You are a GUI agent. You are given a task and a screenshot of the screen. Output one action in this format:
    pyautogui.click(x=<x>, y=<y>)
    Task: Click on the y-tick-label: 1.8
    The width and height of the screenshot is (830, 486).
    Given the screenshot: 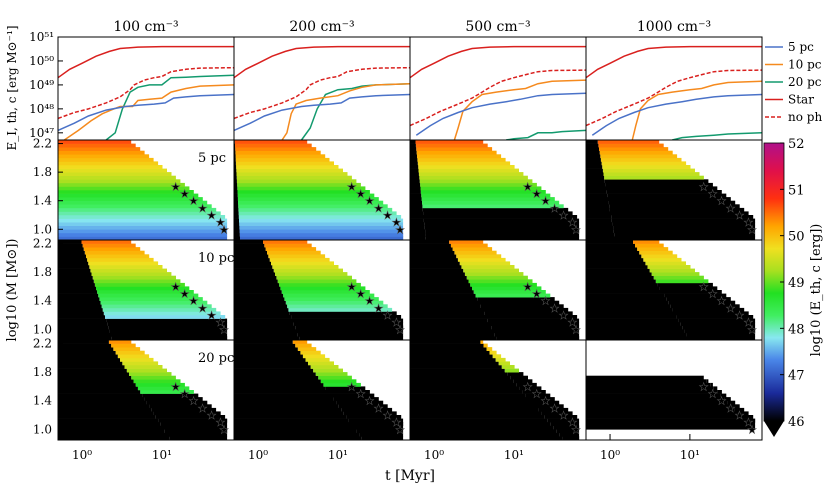 What is the action you would take?
    pyautogui.click(x=42, y=272)
    